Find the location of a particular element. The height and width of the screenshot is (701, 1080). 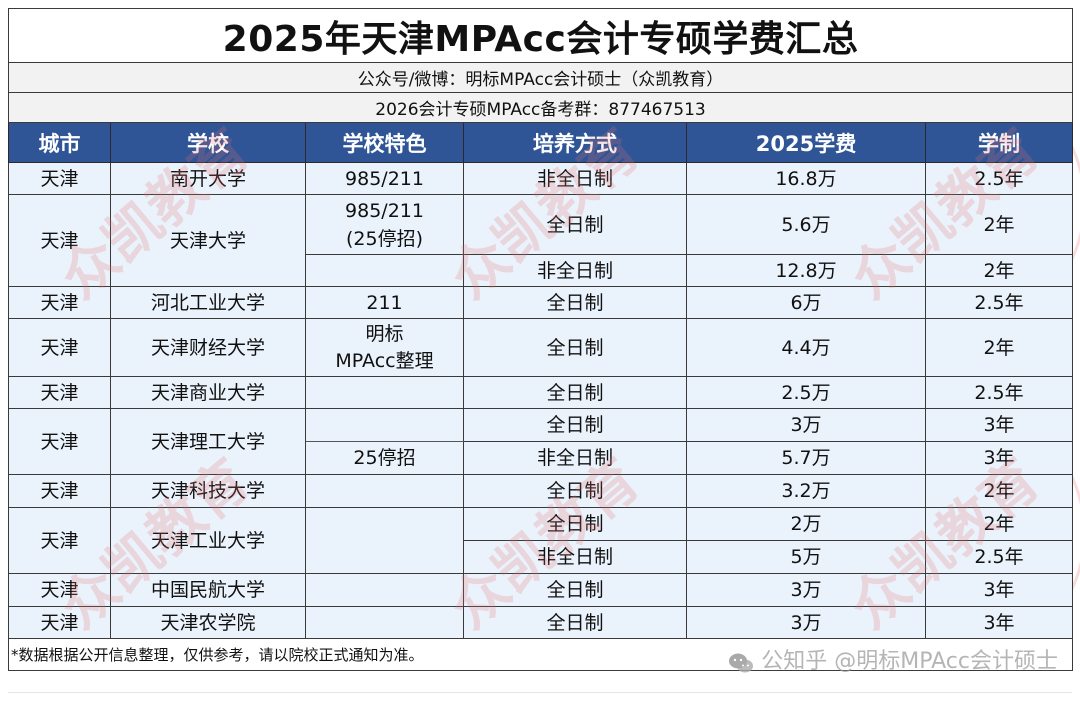

cell-feature: 985/211 is located at coordinates (384, 178).